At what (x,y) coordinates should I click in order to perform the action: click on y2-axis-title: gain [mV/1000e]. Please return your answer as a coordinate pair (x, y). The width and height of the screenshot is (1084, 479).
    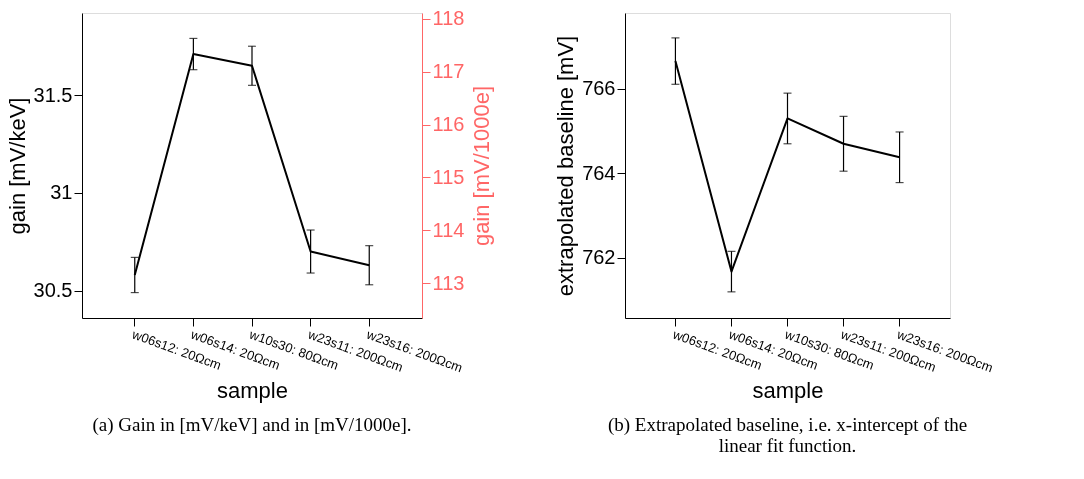
    Looking at the image, I should click on (482, 166).